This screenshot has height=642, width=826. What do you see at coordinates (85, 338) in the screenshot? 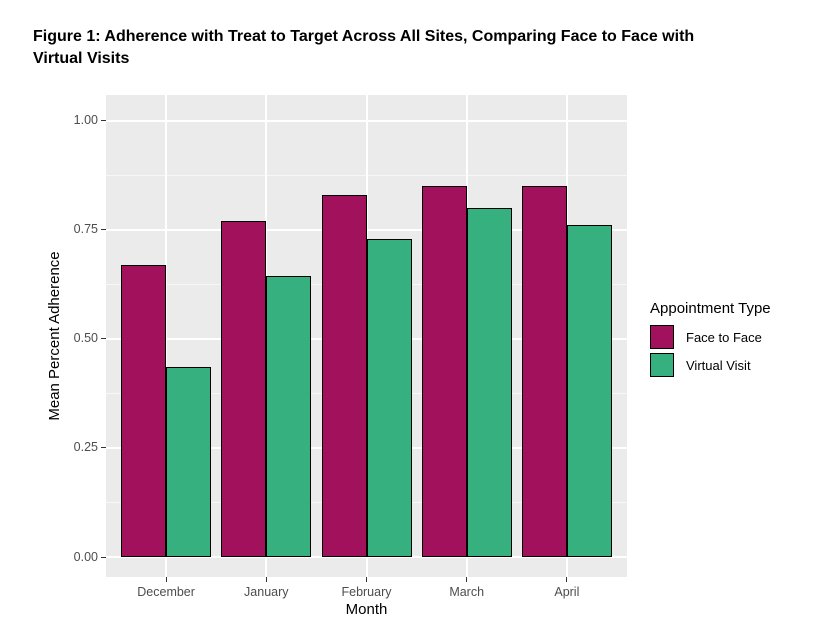
I see `y-tick-label-0.50: 0.50` at bounding box center [85, 338].